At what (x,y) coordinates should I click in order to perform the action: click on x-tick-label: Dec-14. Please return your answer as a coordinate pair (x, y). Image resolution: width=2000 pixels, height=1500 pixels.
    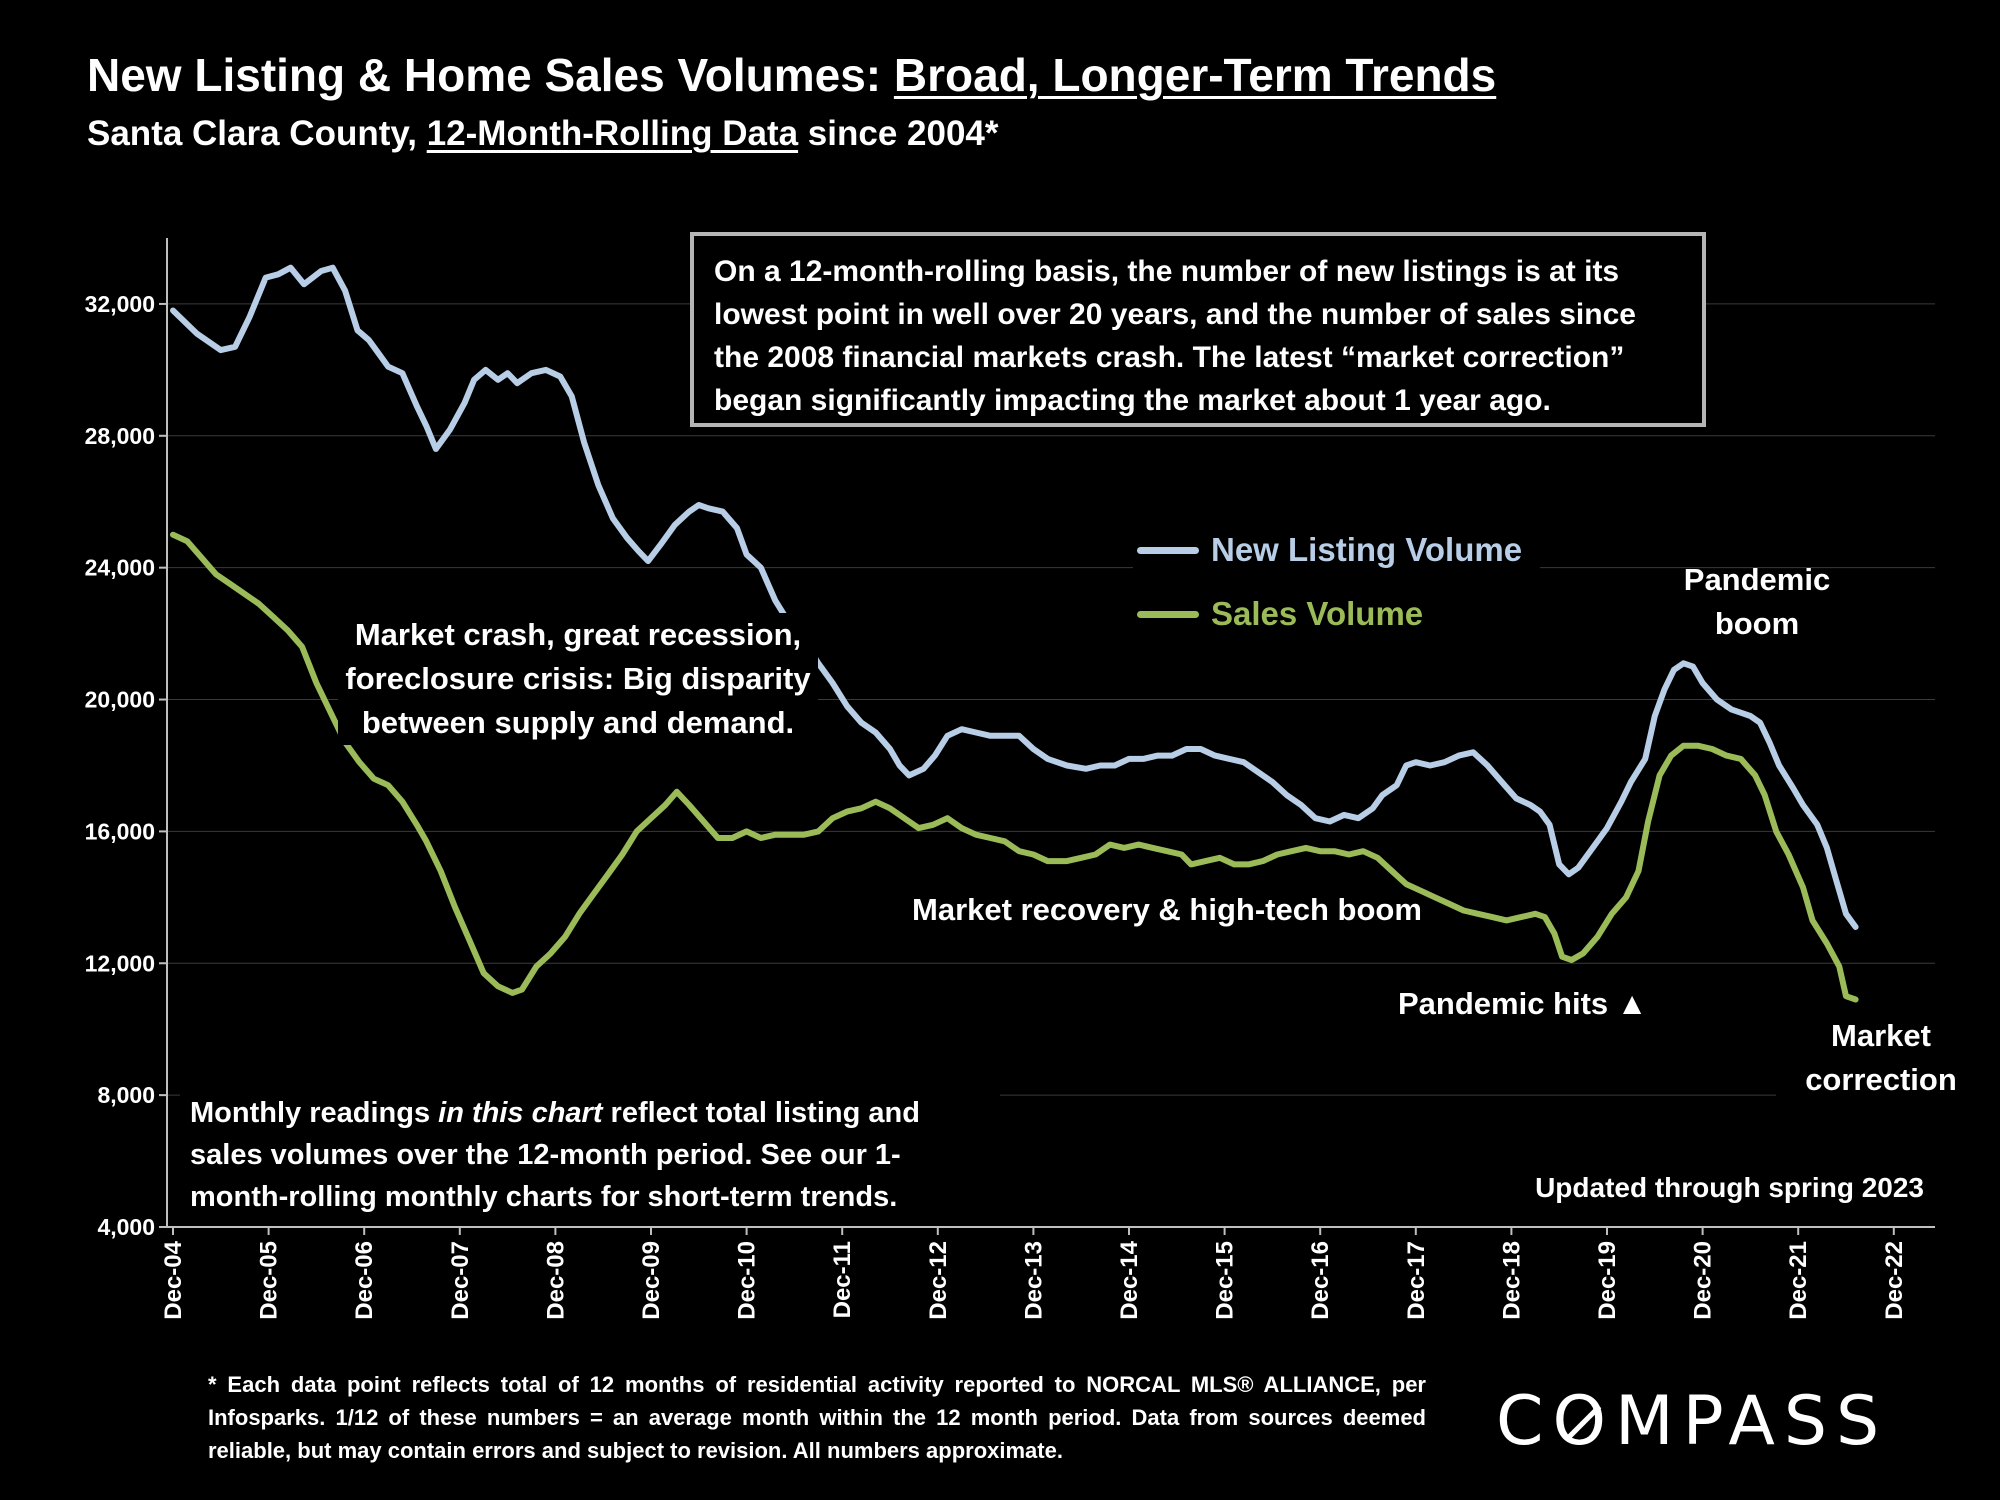
    Looking at the image, I should click on (1129, 1279).